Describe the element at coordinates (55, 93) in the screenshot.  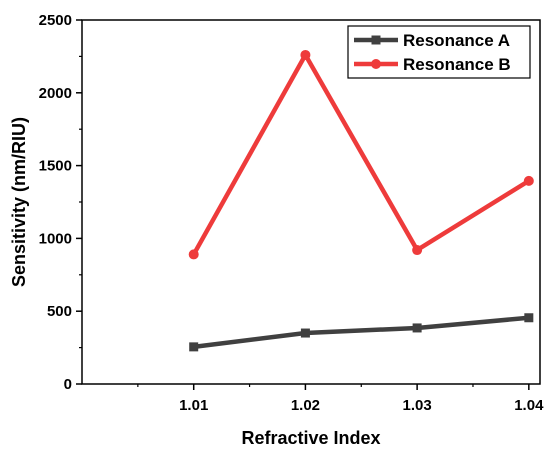
I see `y-tick-label: 2000` at that location.